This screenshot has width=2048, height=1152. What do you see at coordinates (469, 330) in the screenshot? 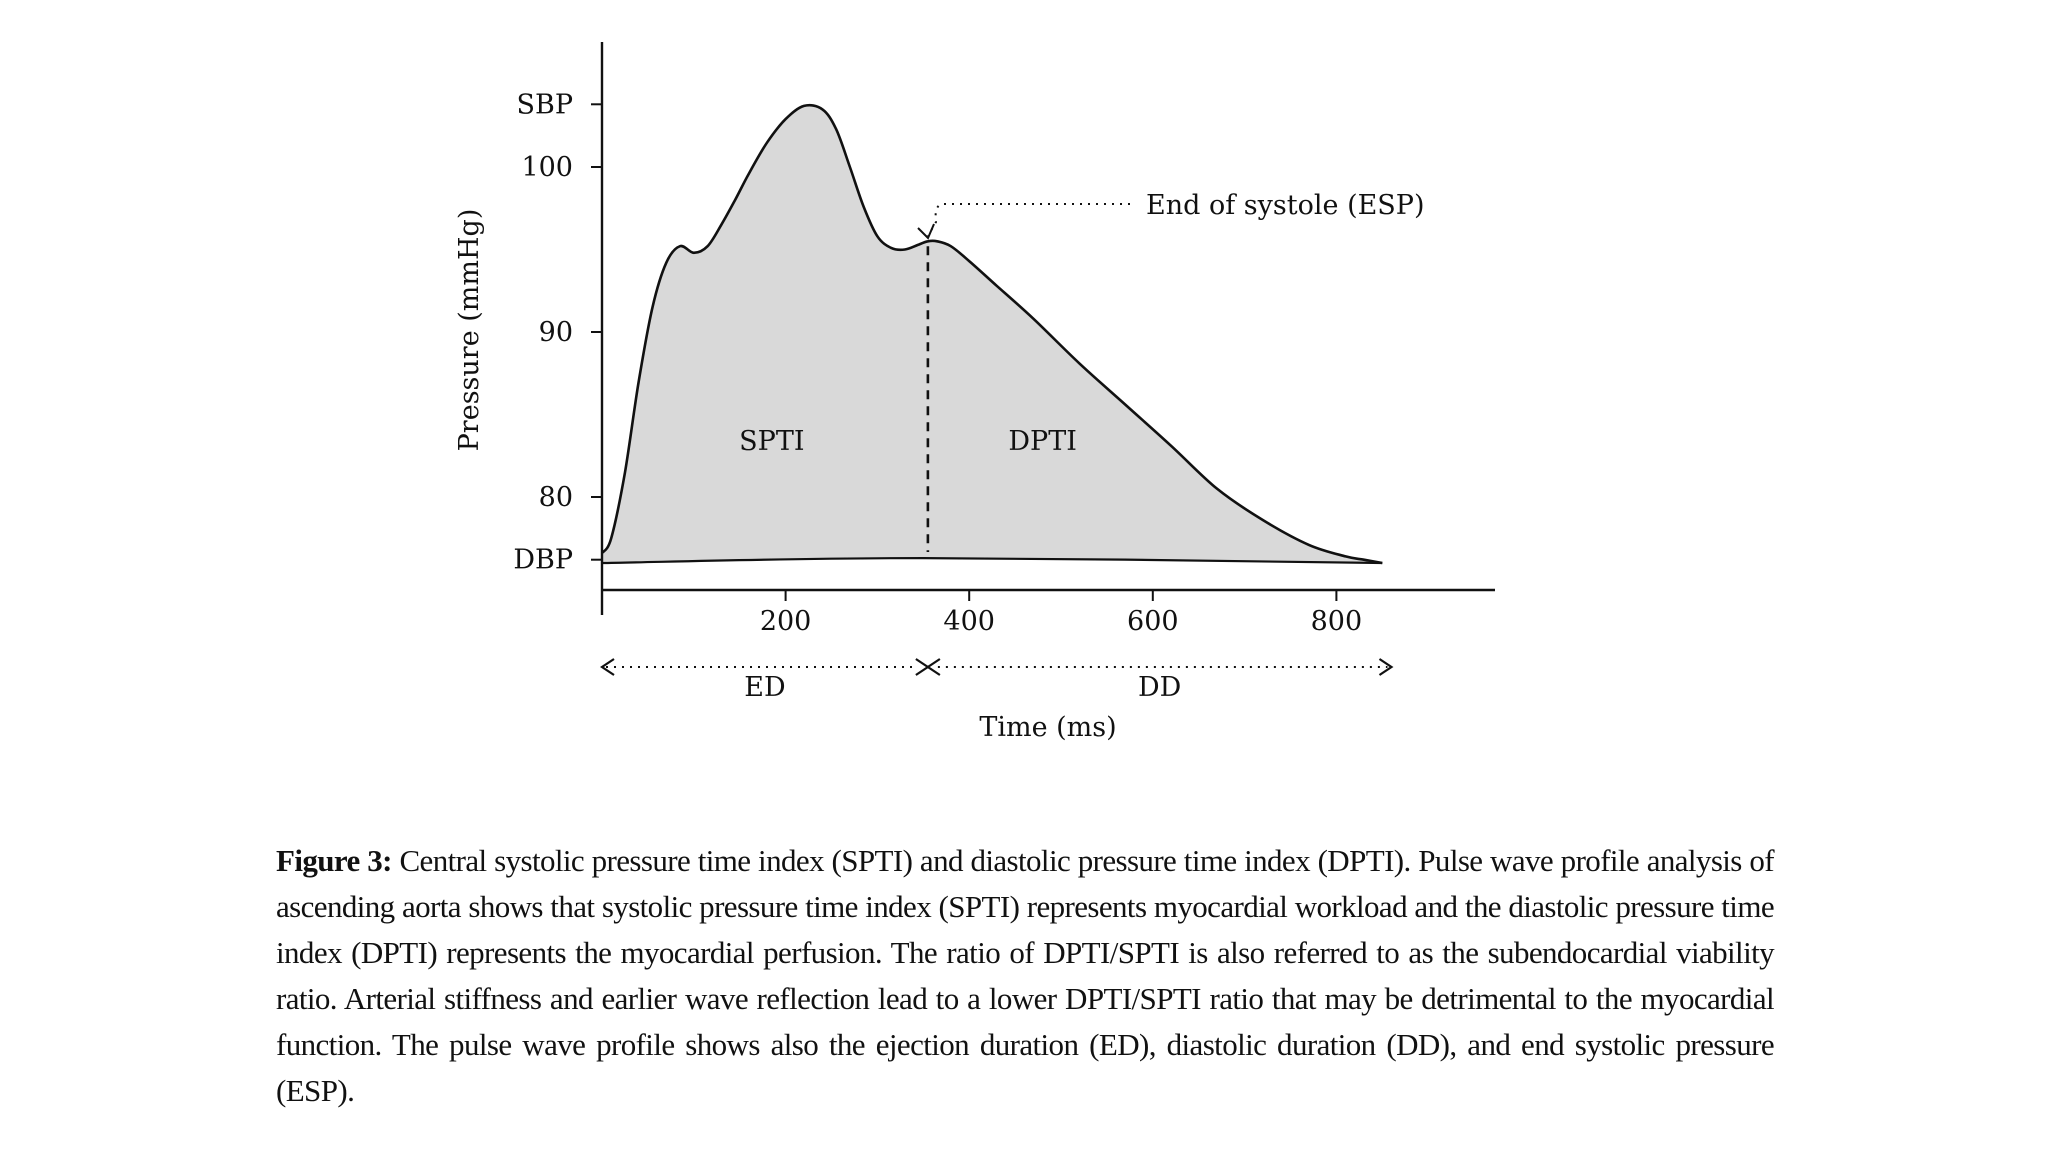
I see `y-axis-title: Pressure (mmHg)` at bounding box center [469, 330].